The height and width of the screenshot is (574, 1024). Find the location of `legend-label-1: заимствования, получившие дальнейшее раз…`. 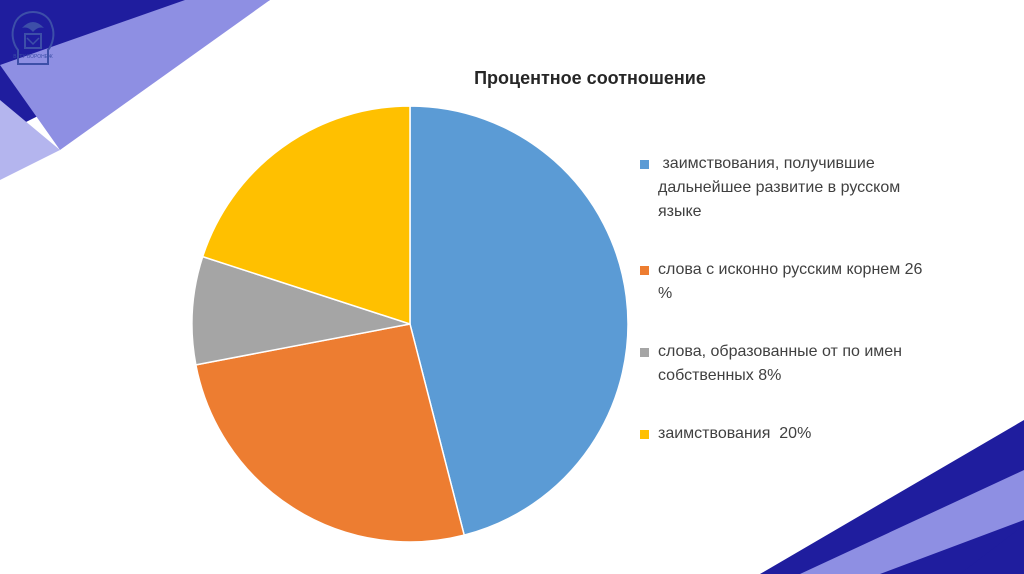

legend-label-1: заимствования, получившие дальнейшее раз… is located at coordinates (781, 187).